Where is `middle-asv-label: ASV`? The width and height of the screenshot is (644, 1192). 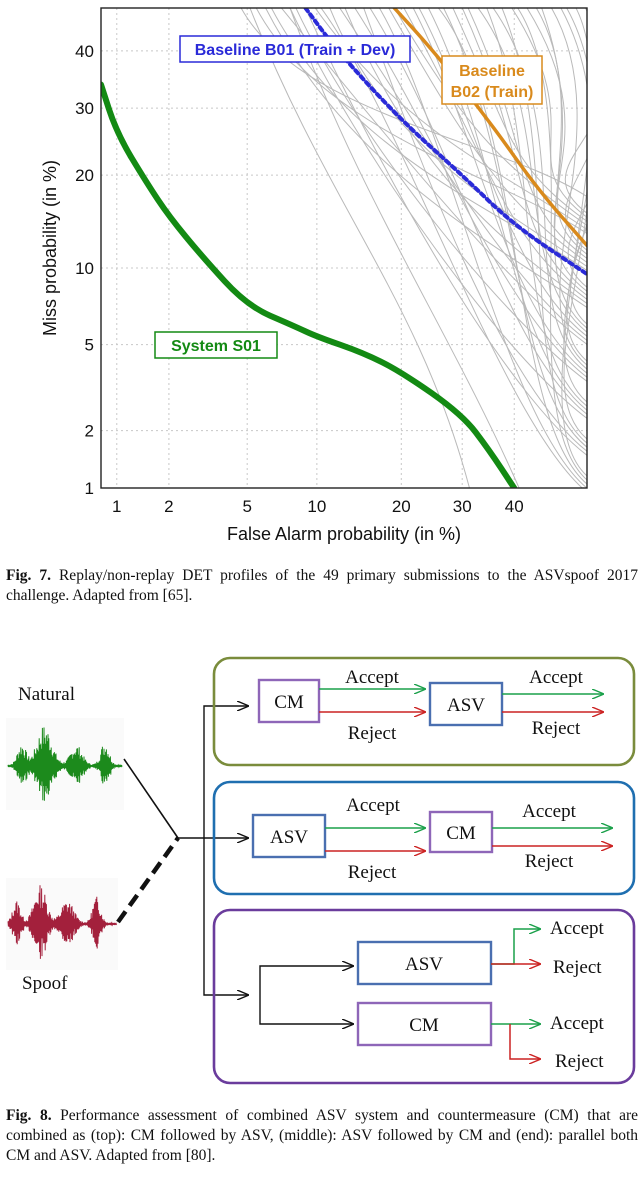 middle-asv-label: ASV is located at coordinates (289, 837).